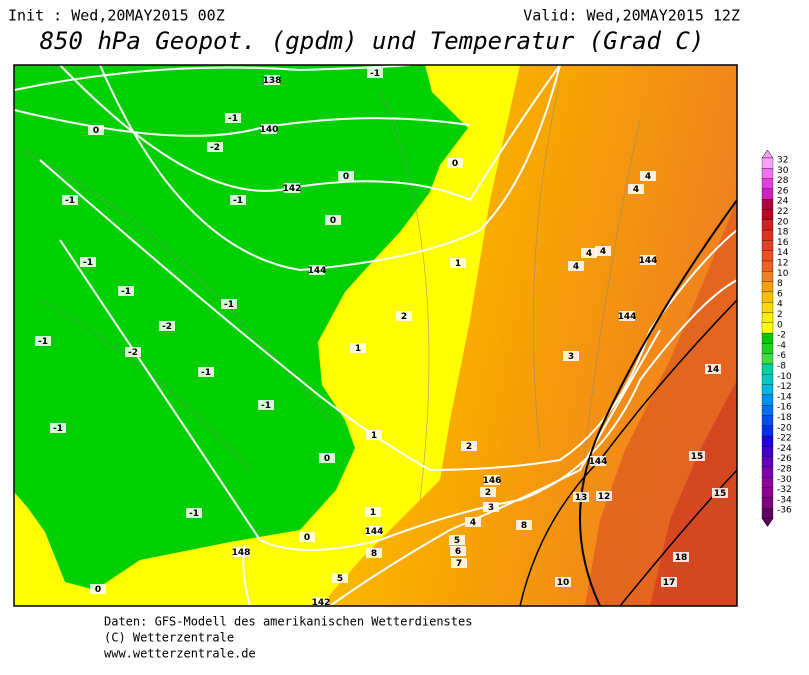 The image size is (809, 675). Describe the element at coordinates (780, 294) in the screenshot. I see `legend-label: 6` at that location.